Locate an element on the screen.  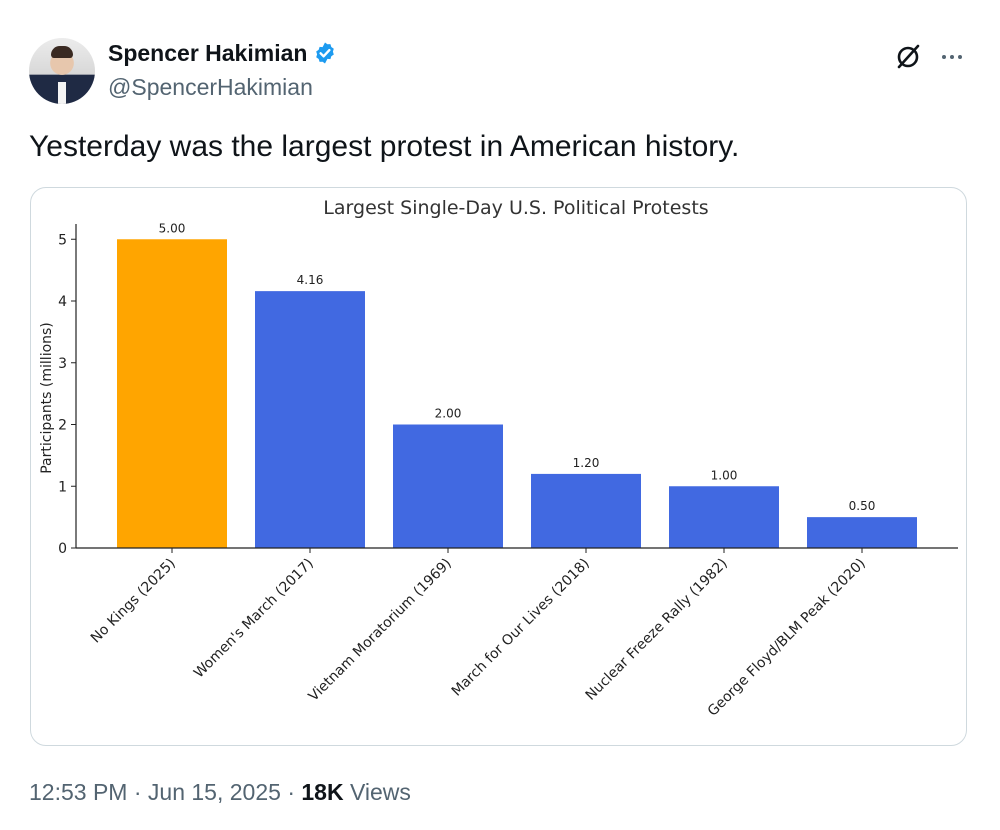
y-tick-label: 0 is located at coordinates (62, 549).